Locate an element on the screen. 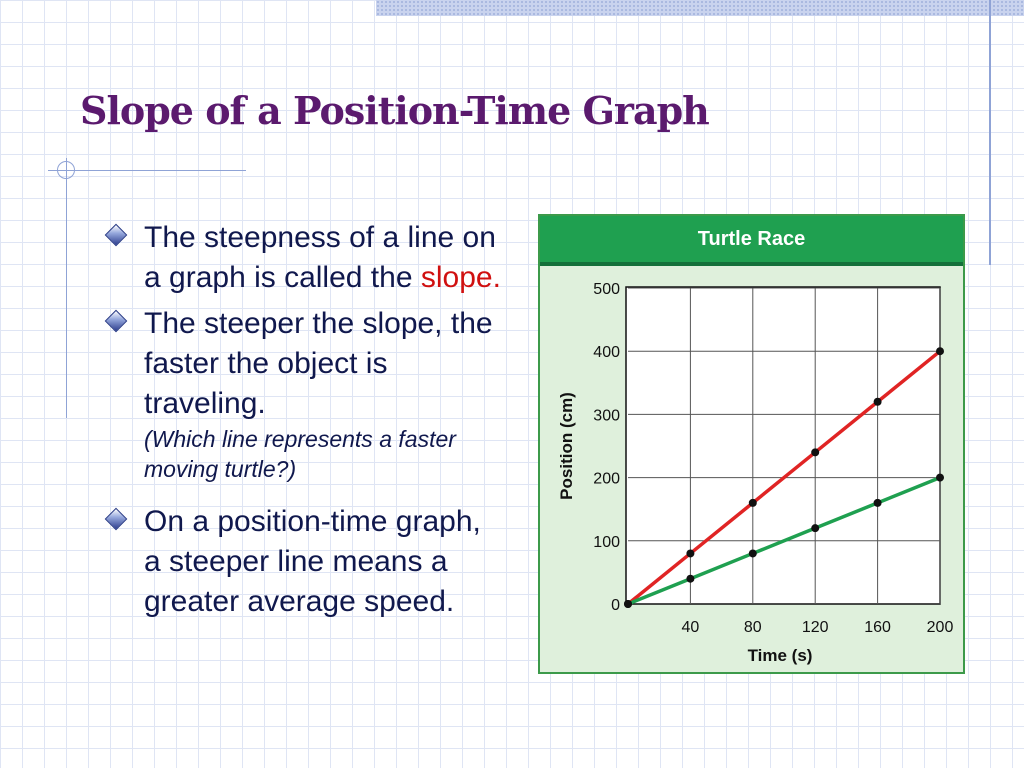 The height and width of the screenshot is (768, 1024). y-tick-labels: 0 100 200 300 400 500 is located at coordinates (606, 447).